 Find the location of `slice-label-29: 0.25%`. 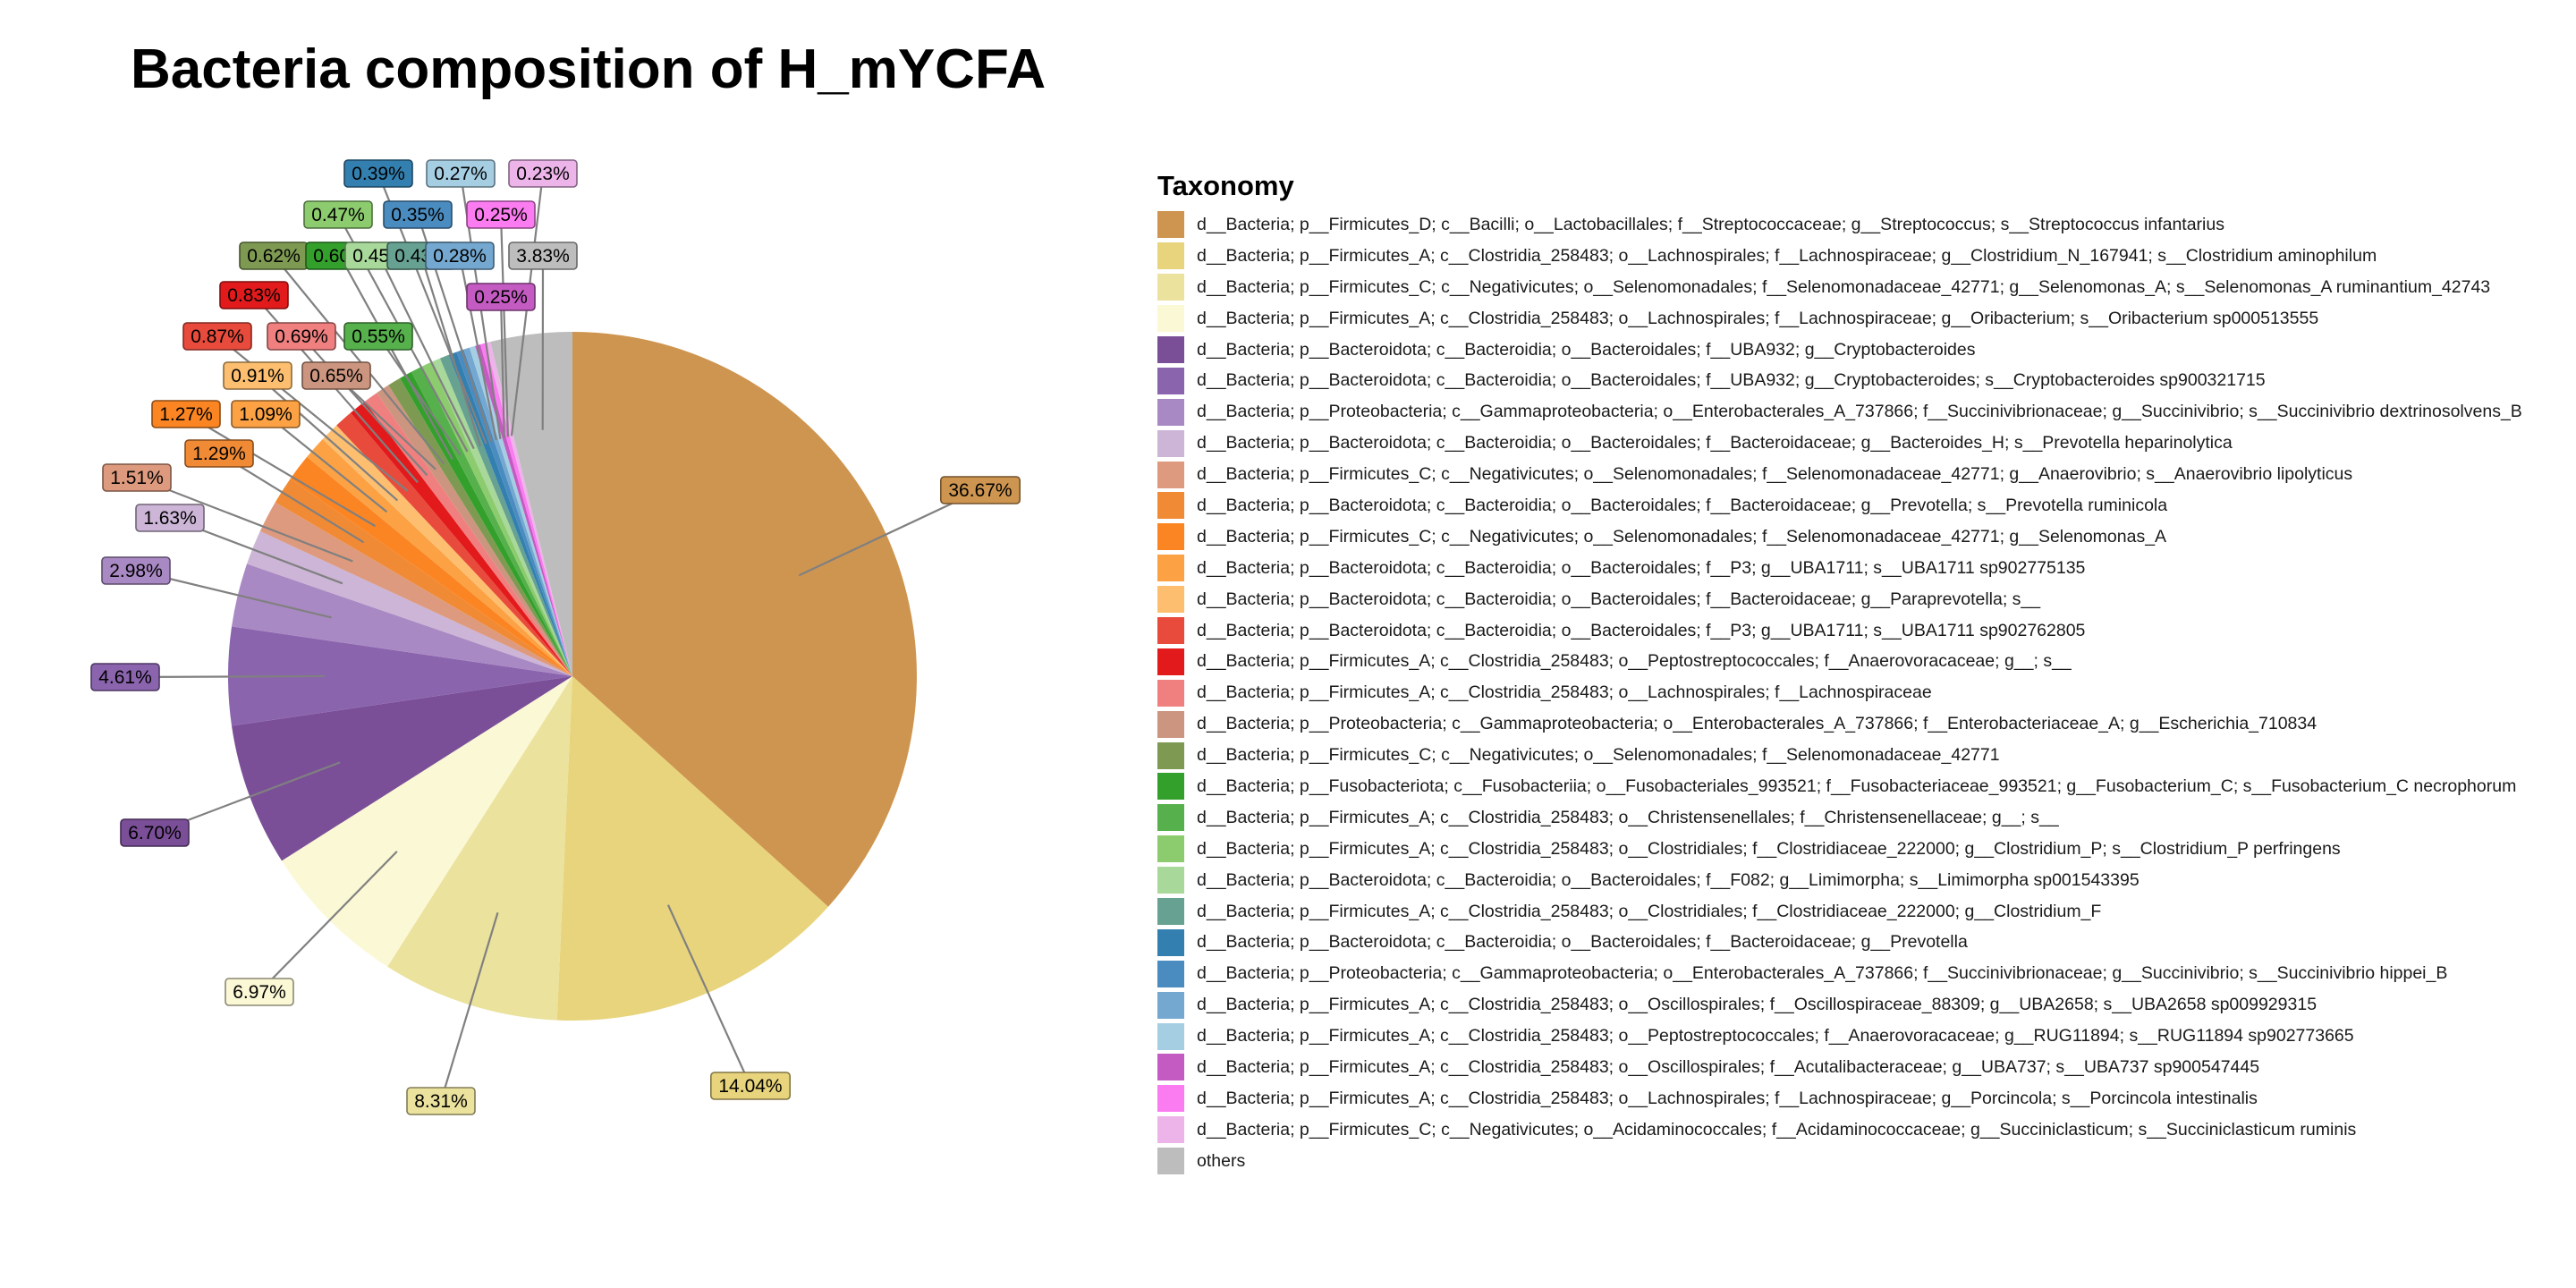

slice-label-29: 0.25% is located at coordinates (501, 214).